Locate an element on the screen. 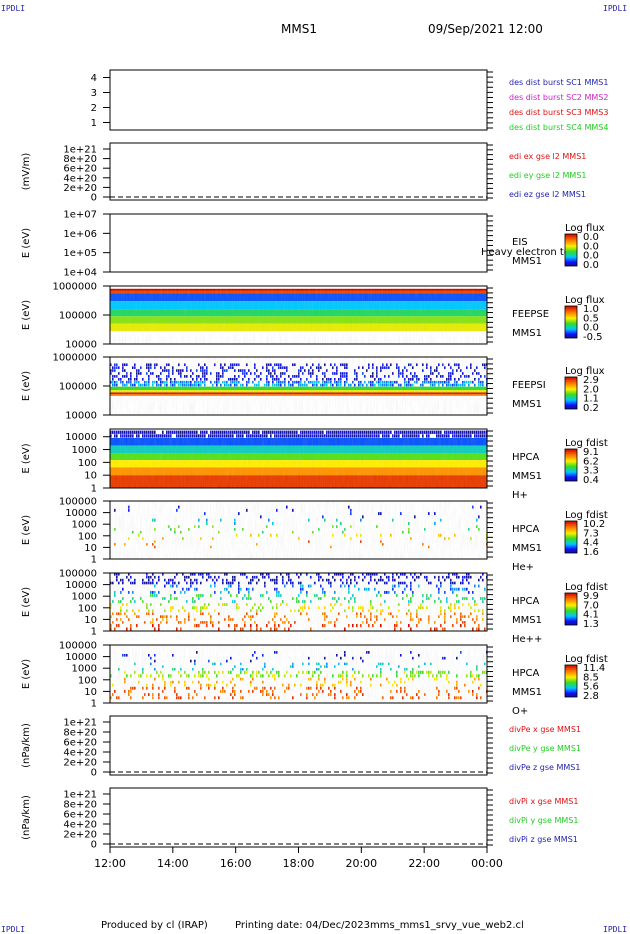 This screenshot has width=630, height=934. date-time-title: 09/Sep/2021 12:00 is located at coordinates (485, 29).